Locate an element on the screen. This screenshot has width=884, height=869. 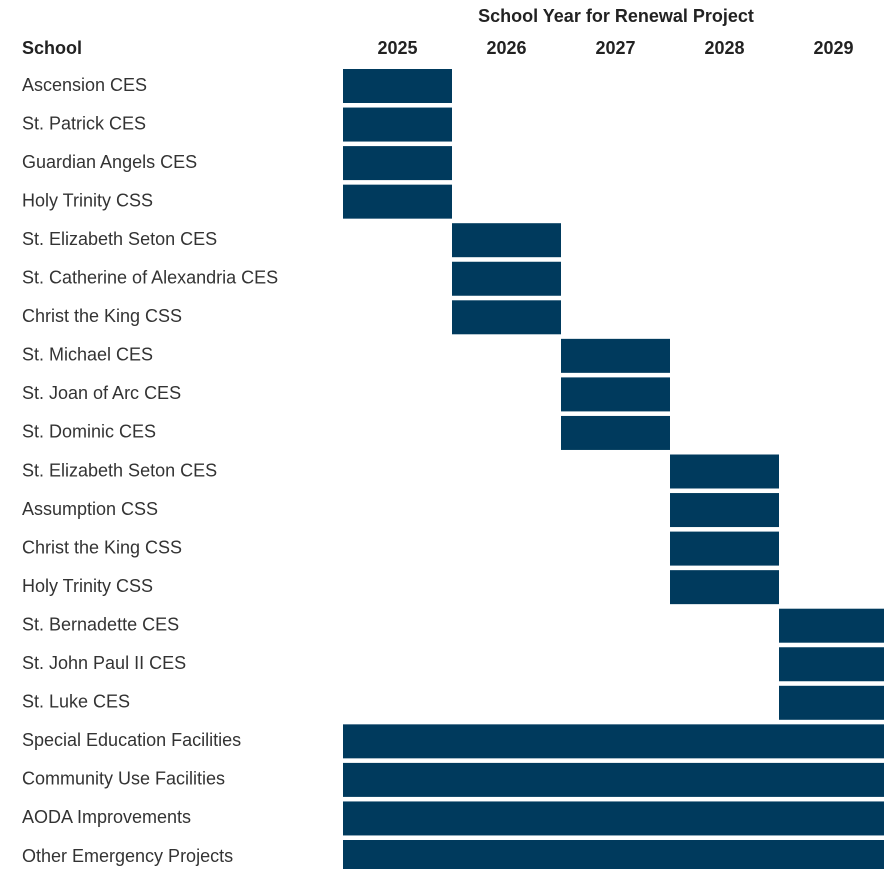
row-label: Special Education Facilities is located at coordinates (131, 740).